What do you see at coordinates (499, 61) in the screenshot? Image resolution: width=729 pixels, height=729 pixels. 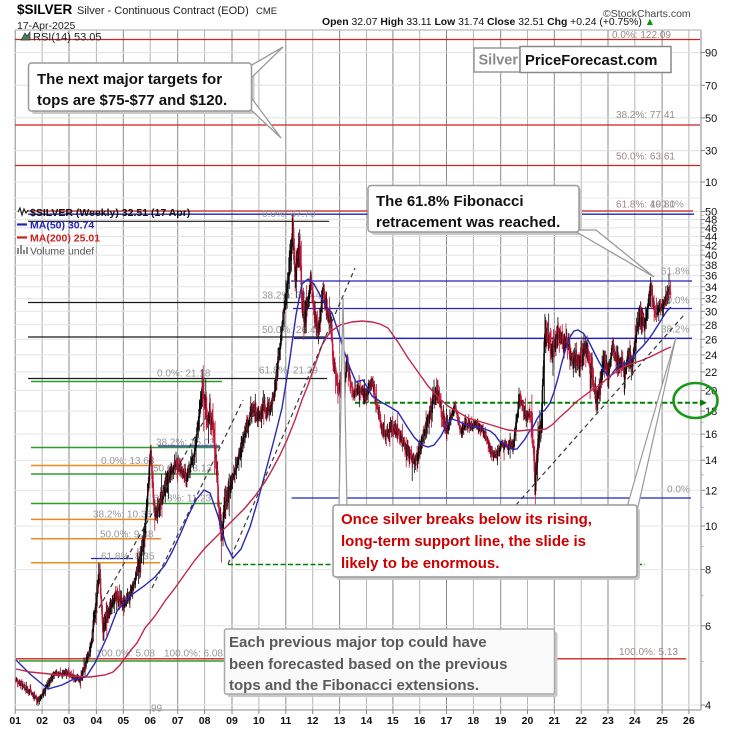 I see `svg-text: Silver` at bounding box center [499, 61].